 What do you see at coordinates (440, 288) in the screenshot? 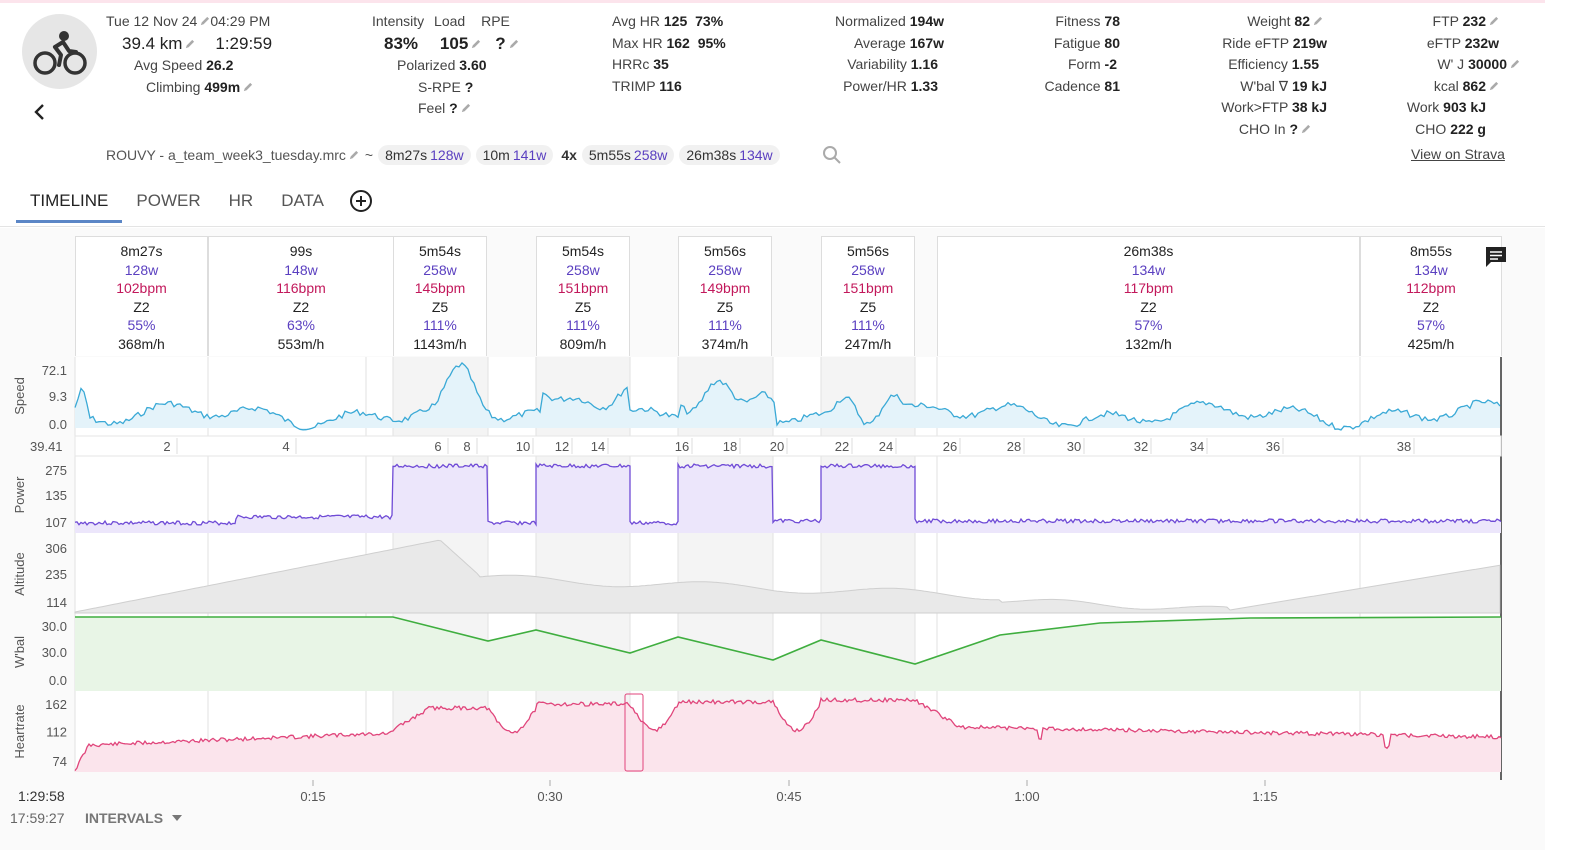
I see `interval-hr: 145bpm` at bounding box center [440, 288].